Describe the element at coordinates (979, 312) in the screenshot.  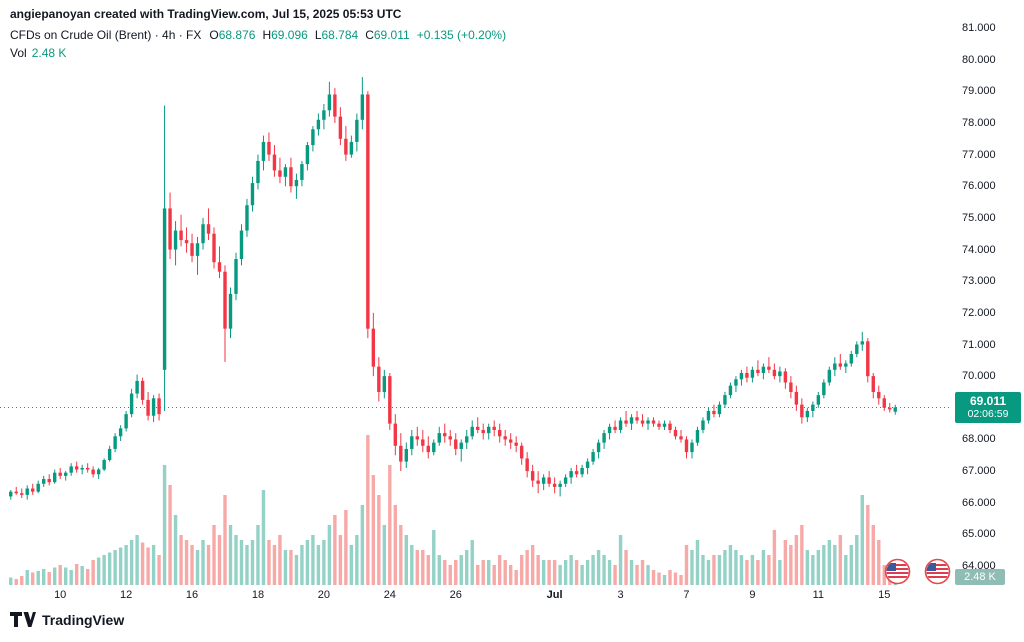
I see `price-axis-label: 72.000` at that location.